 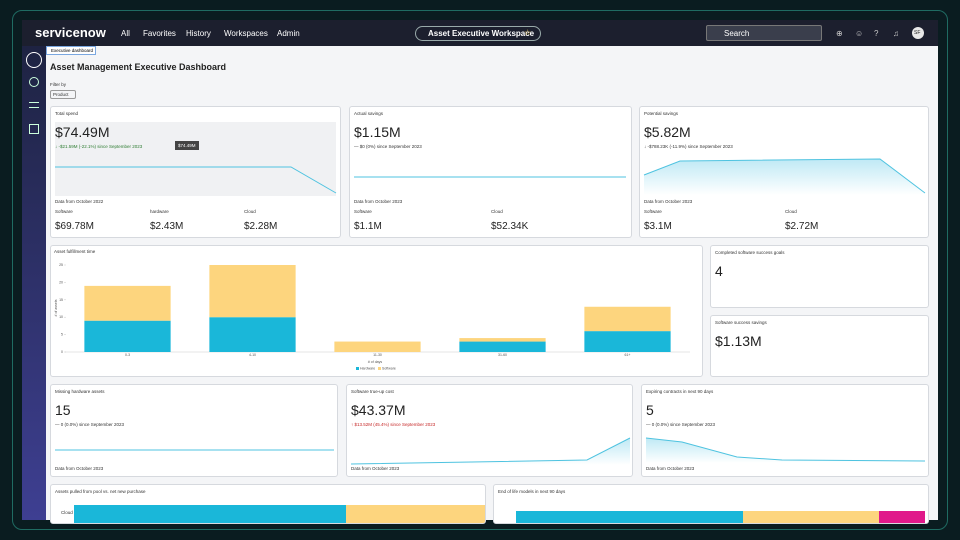 What do you see at coordinates (67, 512) in the screenshot?
I see `axis-label: Cloud` at bounding box center [67, 512].